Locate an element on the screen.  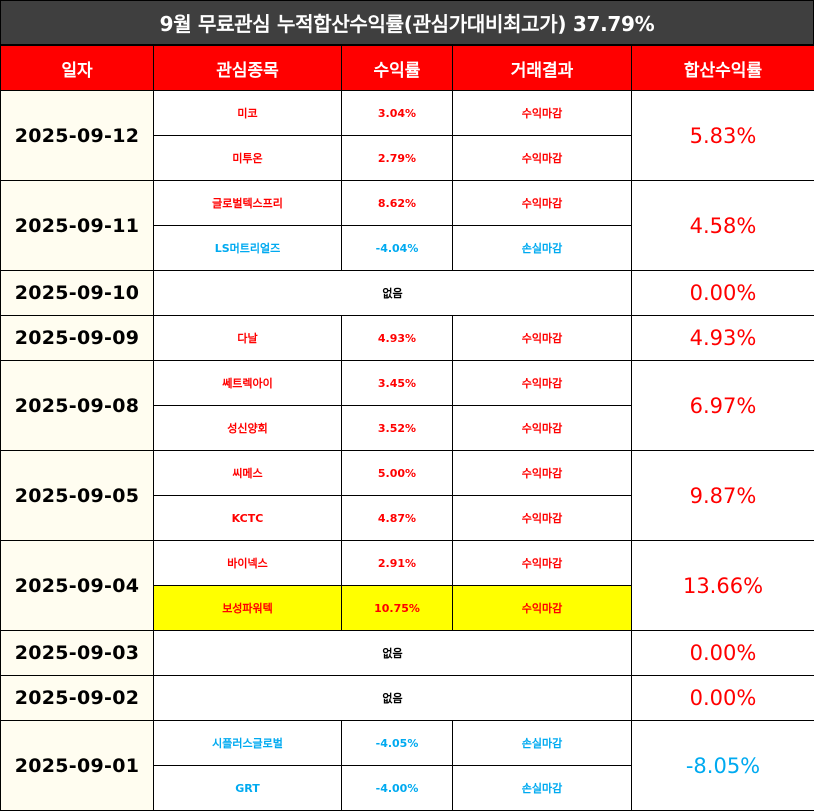
stock-name-cell: 쎄트렉아이 is located at coordinates (247, 383).